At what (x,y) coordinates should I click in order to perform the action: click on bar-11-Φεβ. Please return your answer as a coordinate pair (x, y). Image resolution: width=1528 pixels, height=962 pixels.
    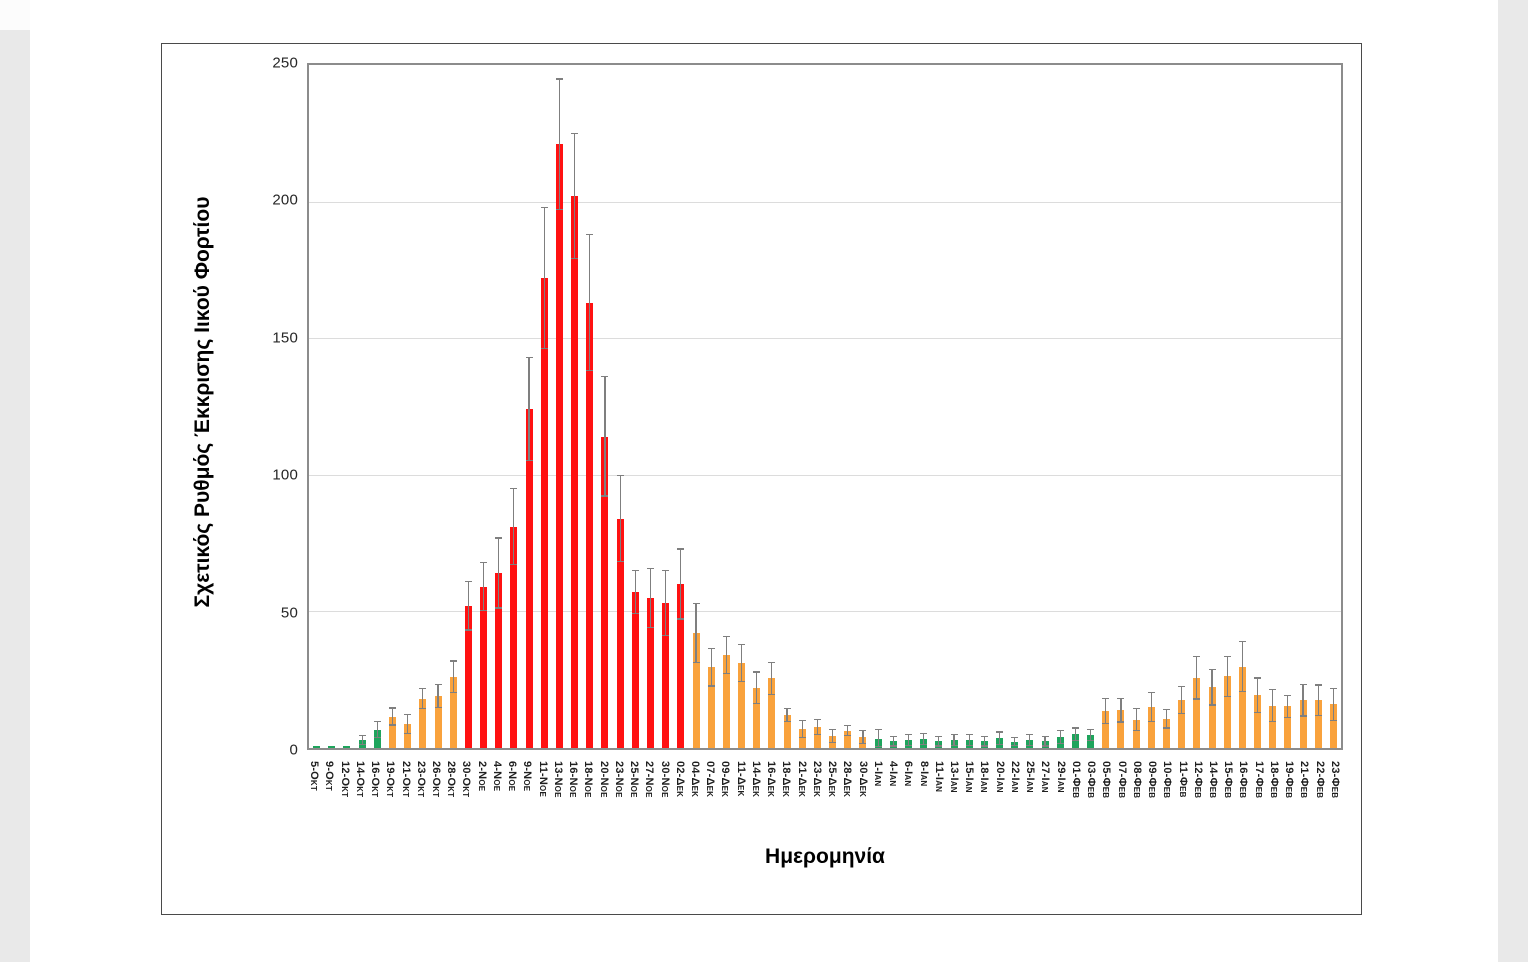
    Looking at the image, I should click on (1182, 724).